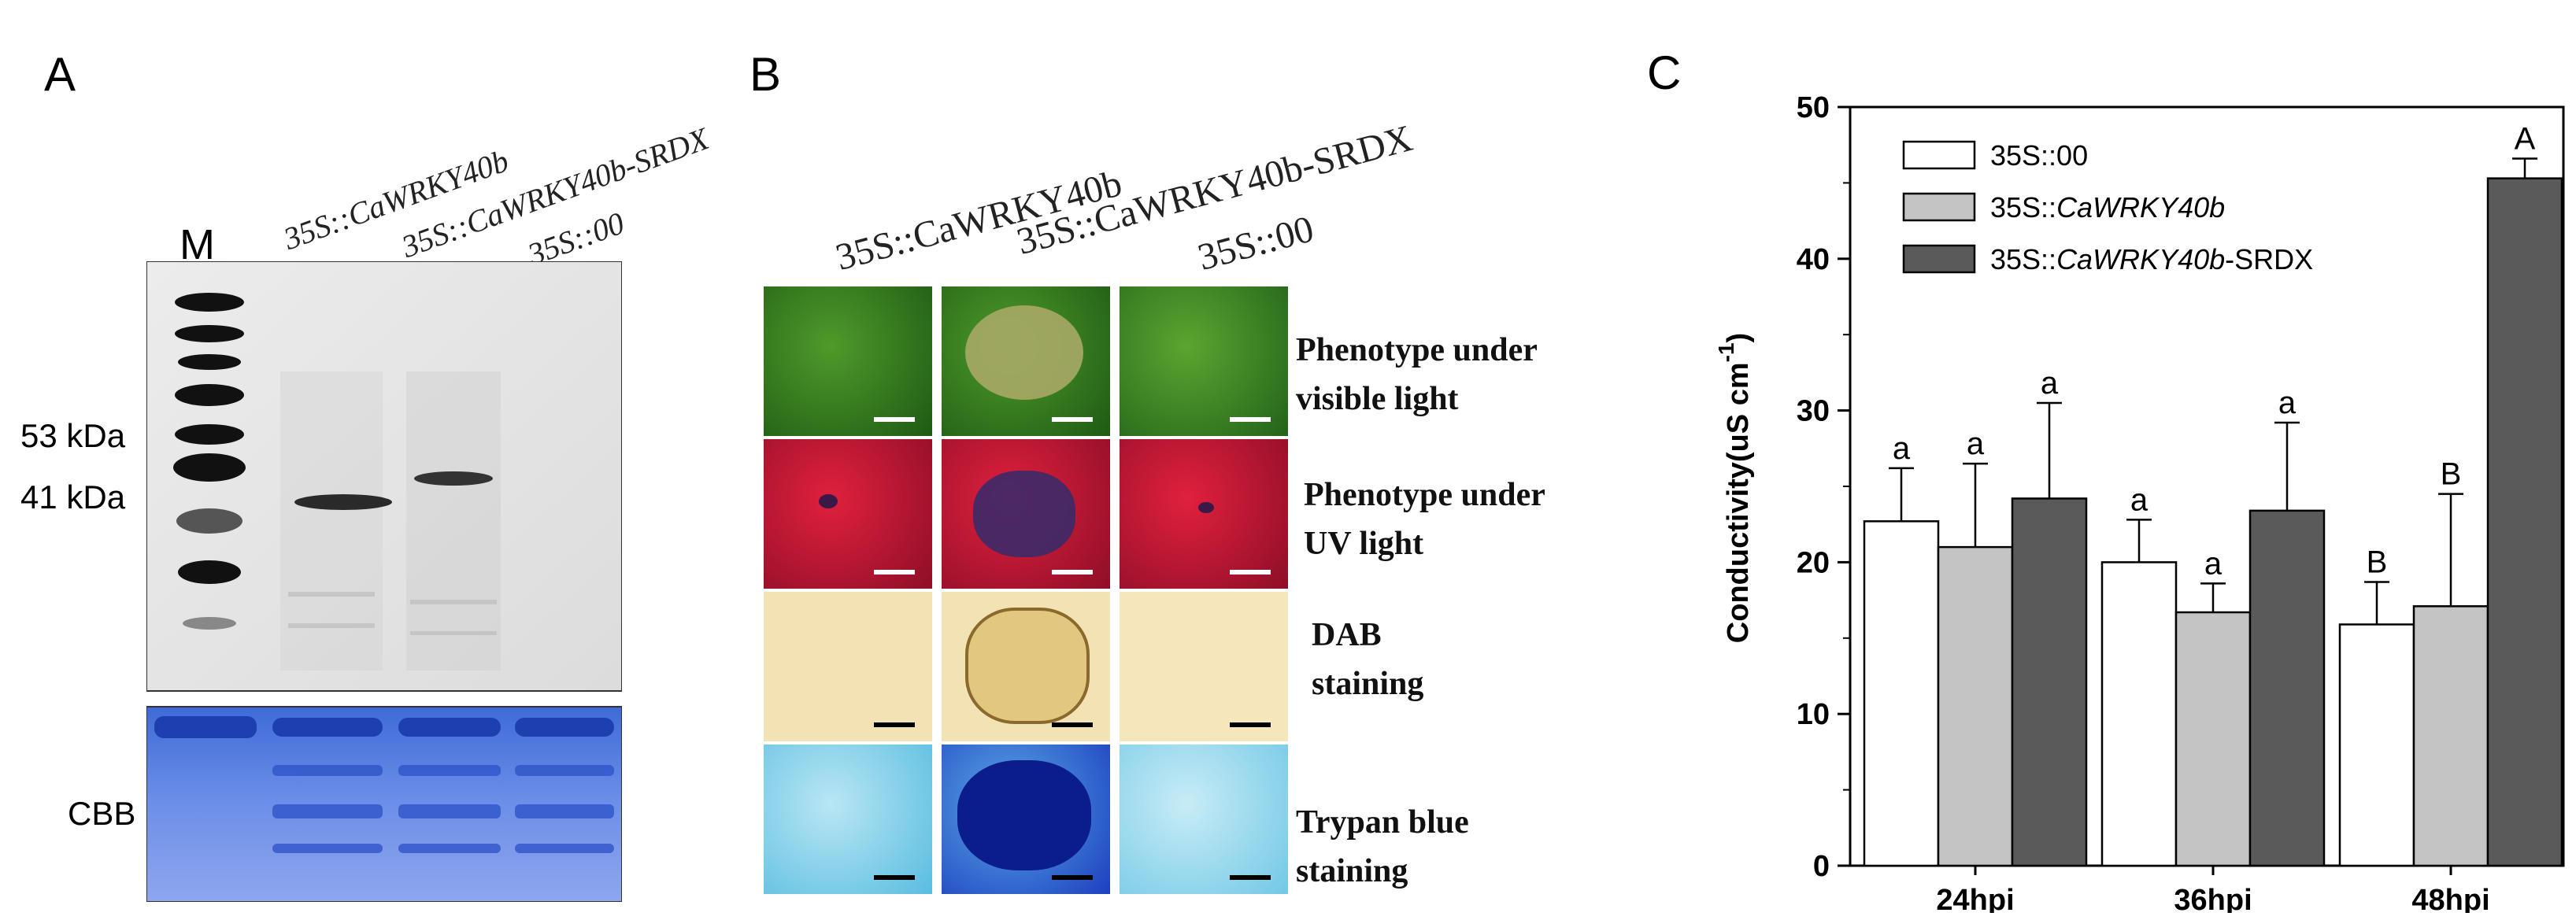 The width and height of the screenshot is (2576, 920). What do you see at coordinates (1382, 822) in the screenshot?
I see `row-label-trypan-line1: Trypan blue` at bounding box center [1382, 822].